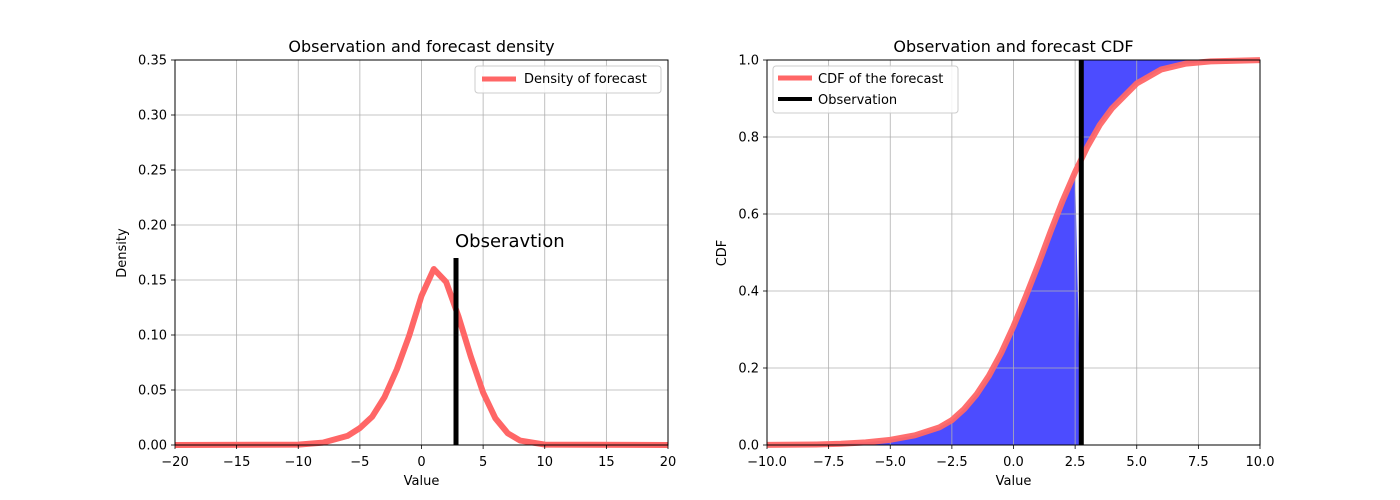 The width and height of the screenshot is (1400, 500). What do you see at coordinates (924, 308) in the screenshot?
I see `cdf-area-below-observation` at bounding box center [924, 308].